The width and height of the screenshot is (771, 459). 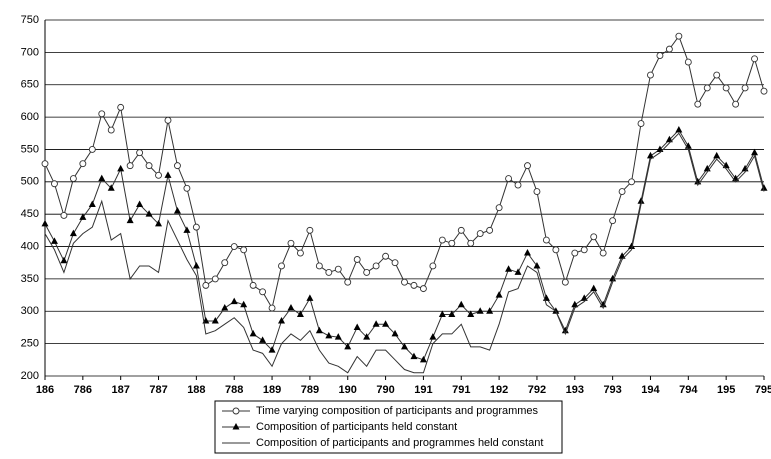 I want to click on legend-box, so click(x=388, y=427).